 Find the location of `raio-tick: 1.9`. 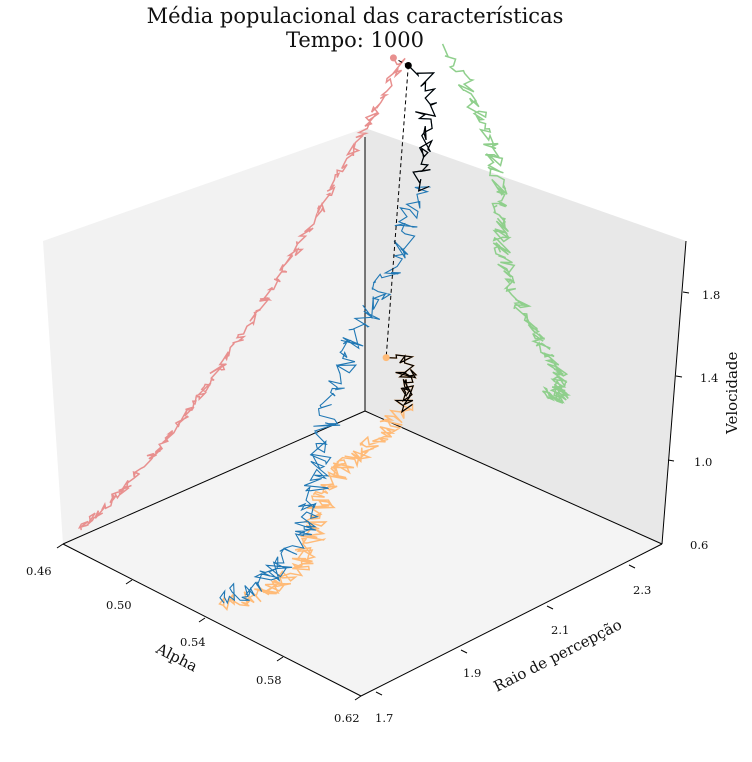

raio-tick: 1.9 is located at coordinates (472, 673).